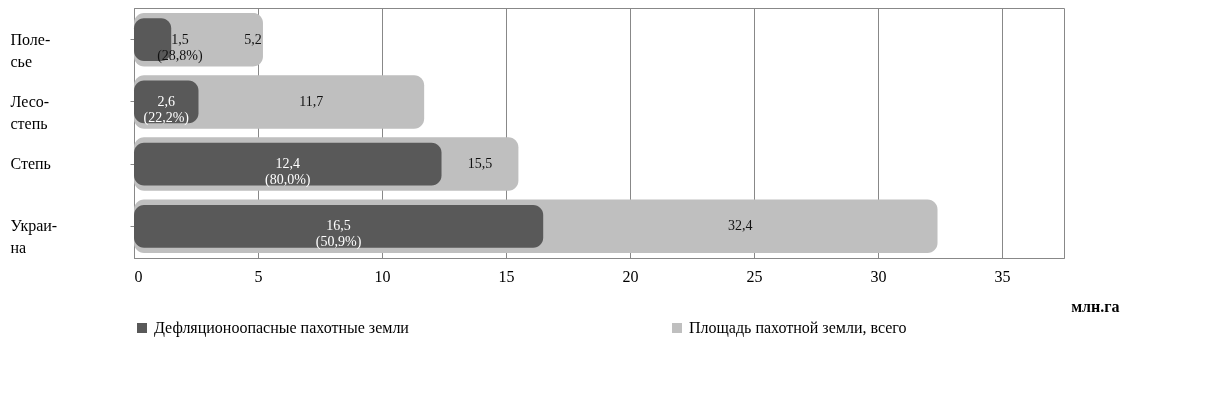 This screenshot has width=1209, height=409. Describe the element at coordinates (30, 50) in the screenshot. I see `y-tick-label: Поле- сье` at that location.